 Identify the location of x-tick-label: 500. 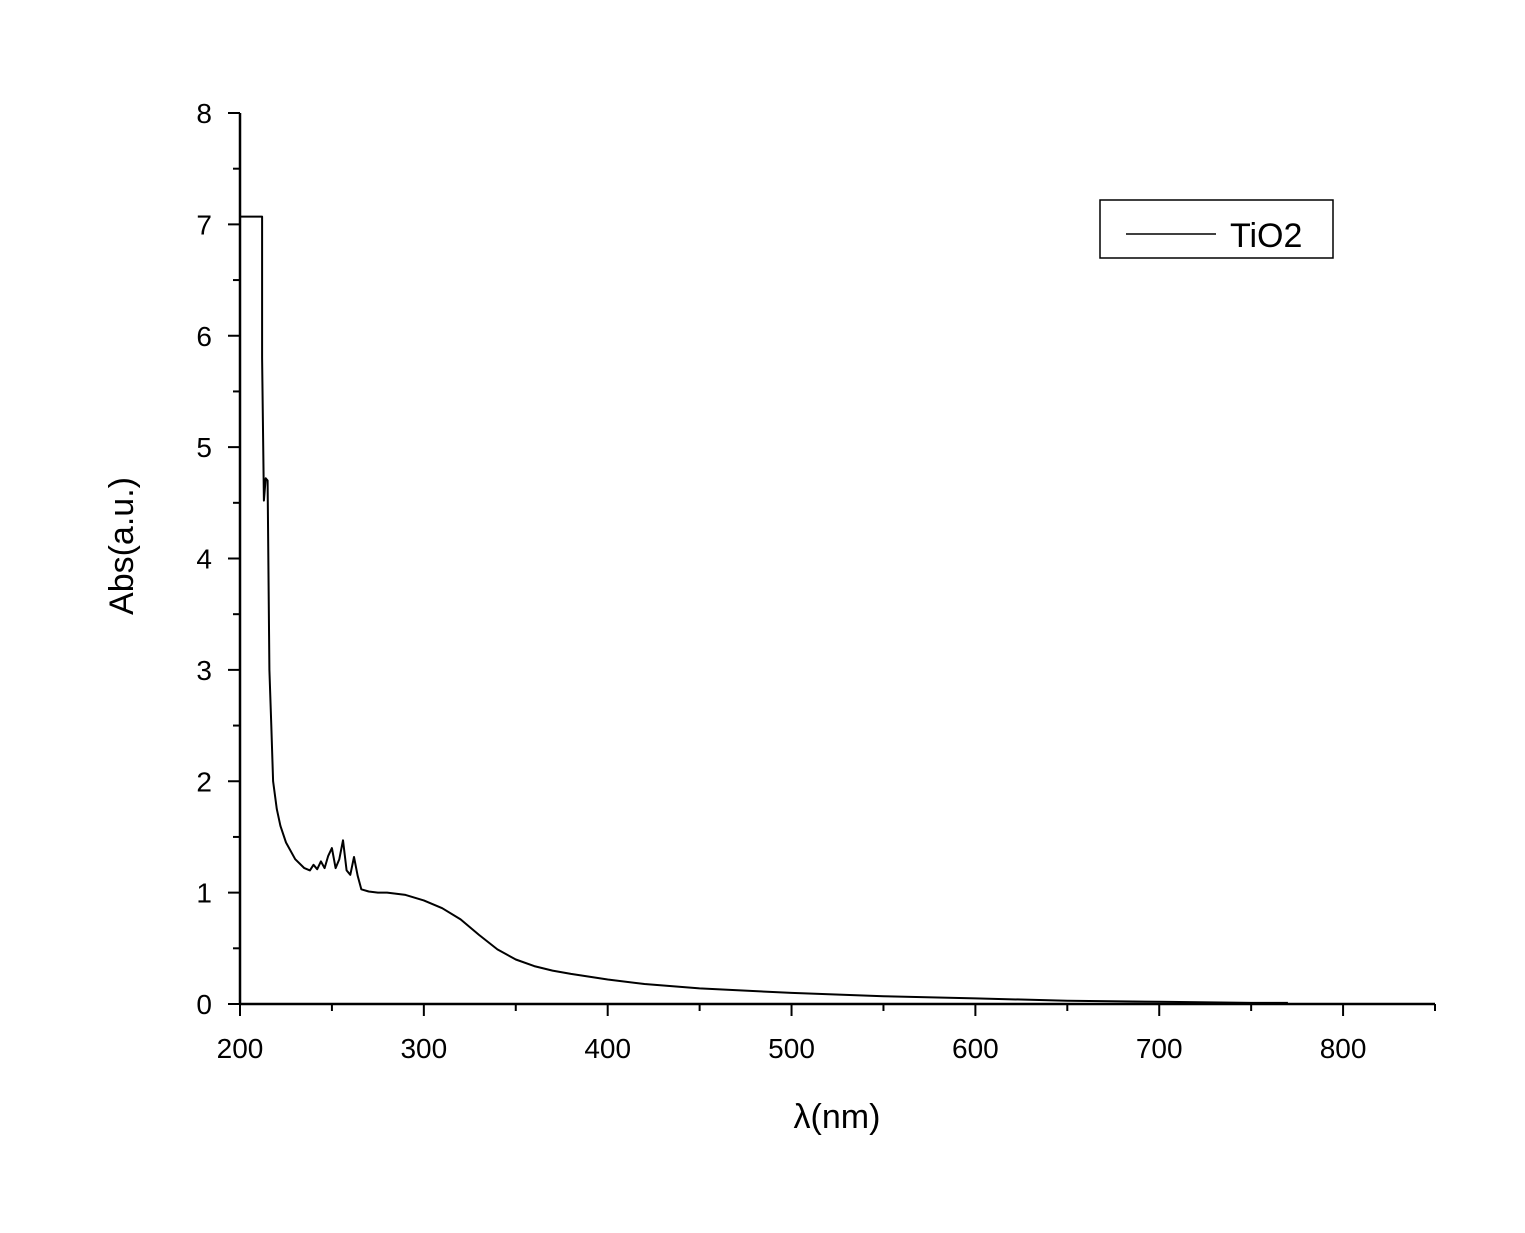
(791, 1048).